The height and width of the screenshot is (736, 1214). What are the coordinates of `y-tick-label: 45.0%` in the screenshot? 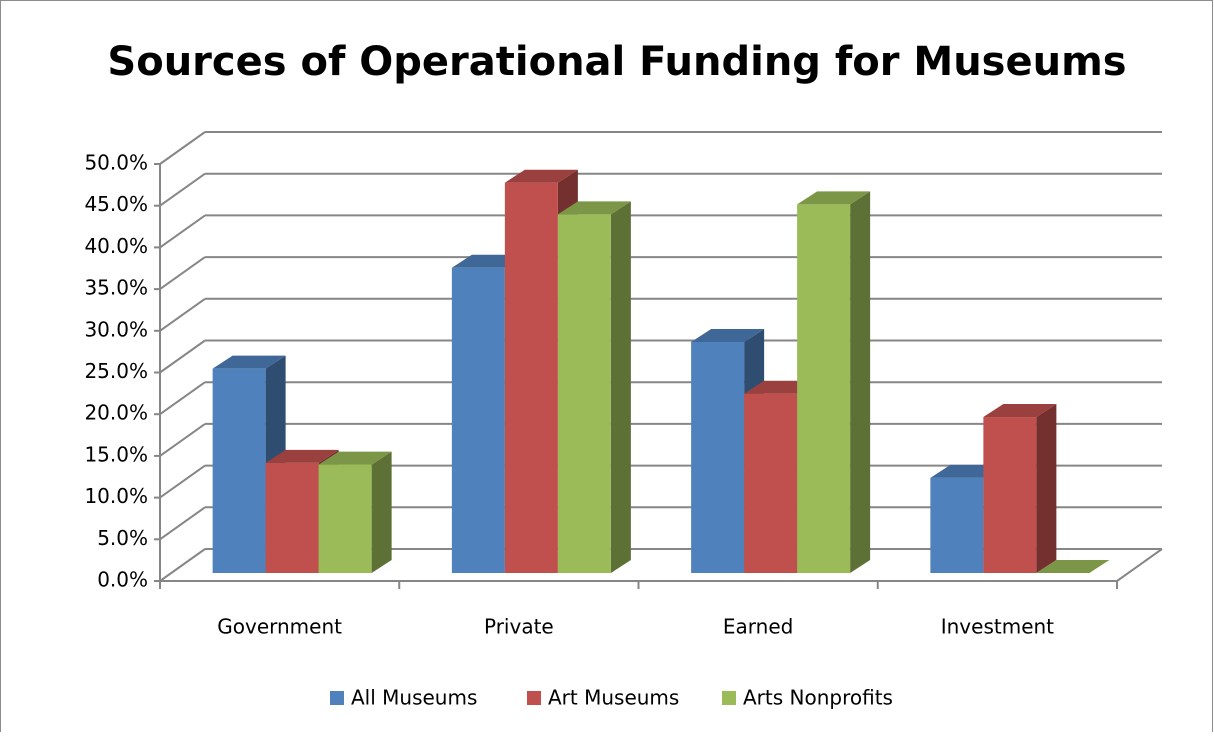 It's located at (116, 204).